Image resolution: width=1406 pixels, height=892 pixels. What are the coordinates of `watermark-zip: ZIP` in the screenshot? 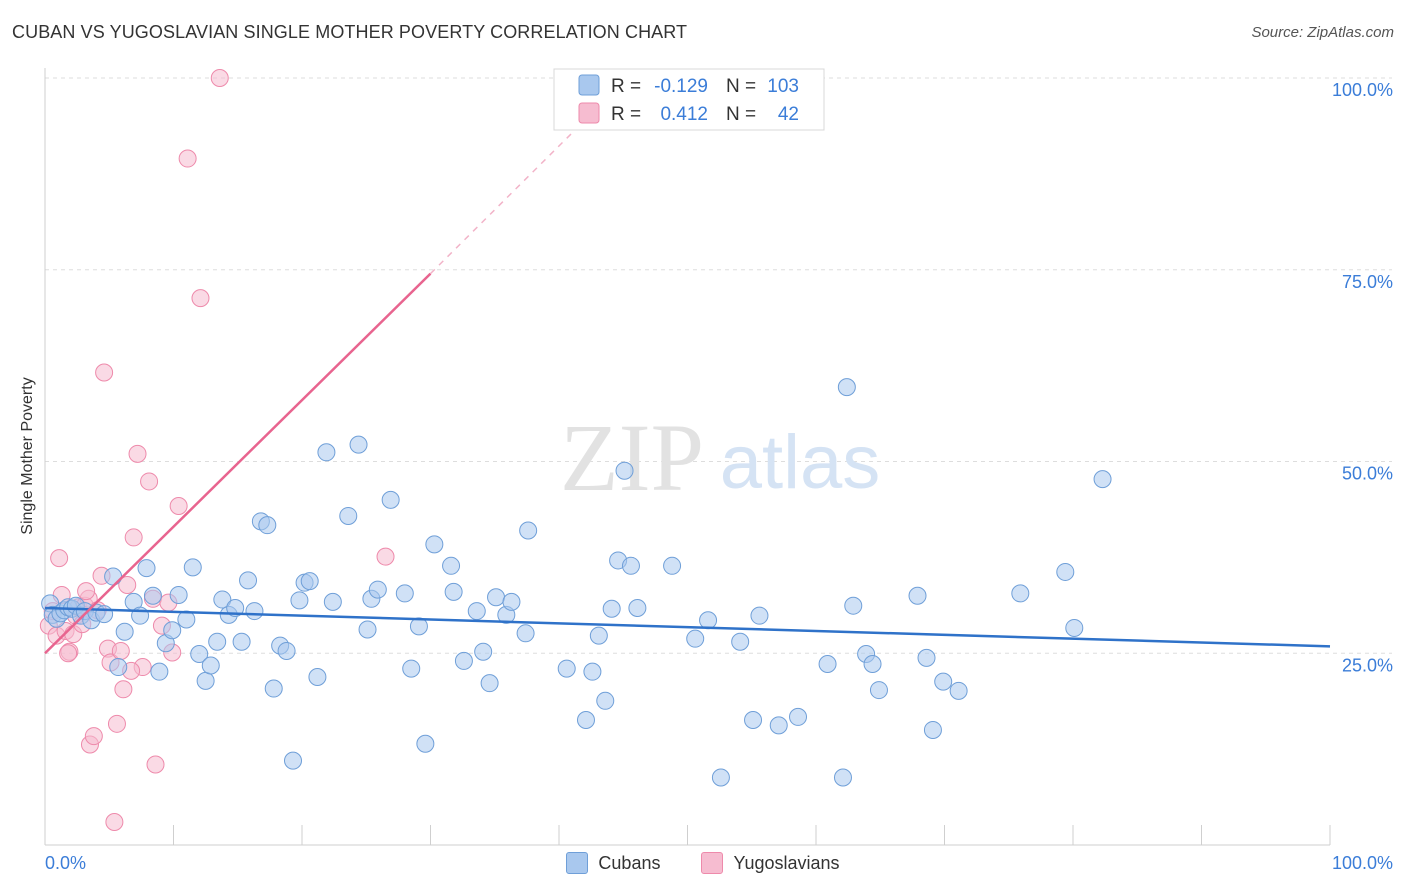 It's located at (632, 457).